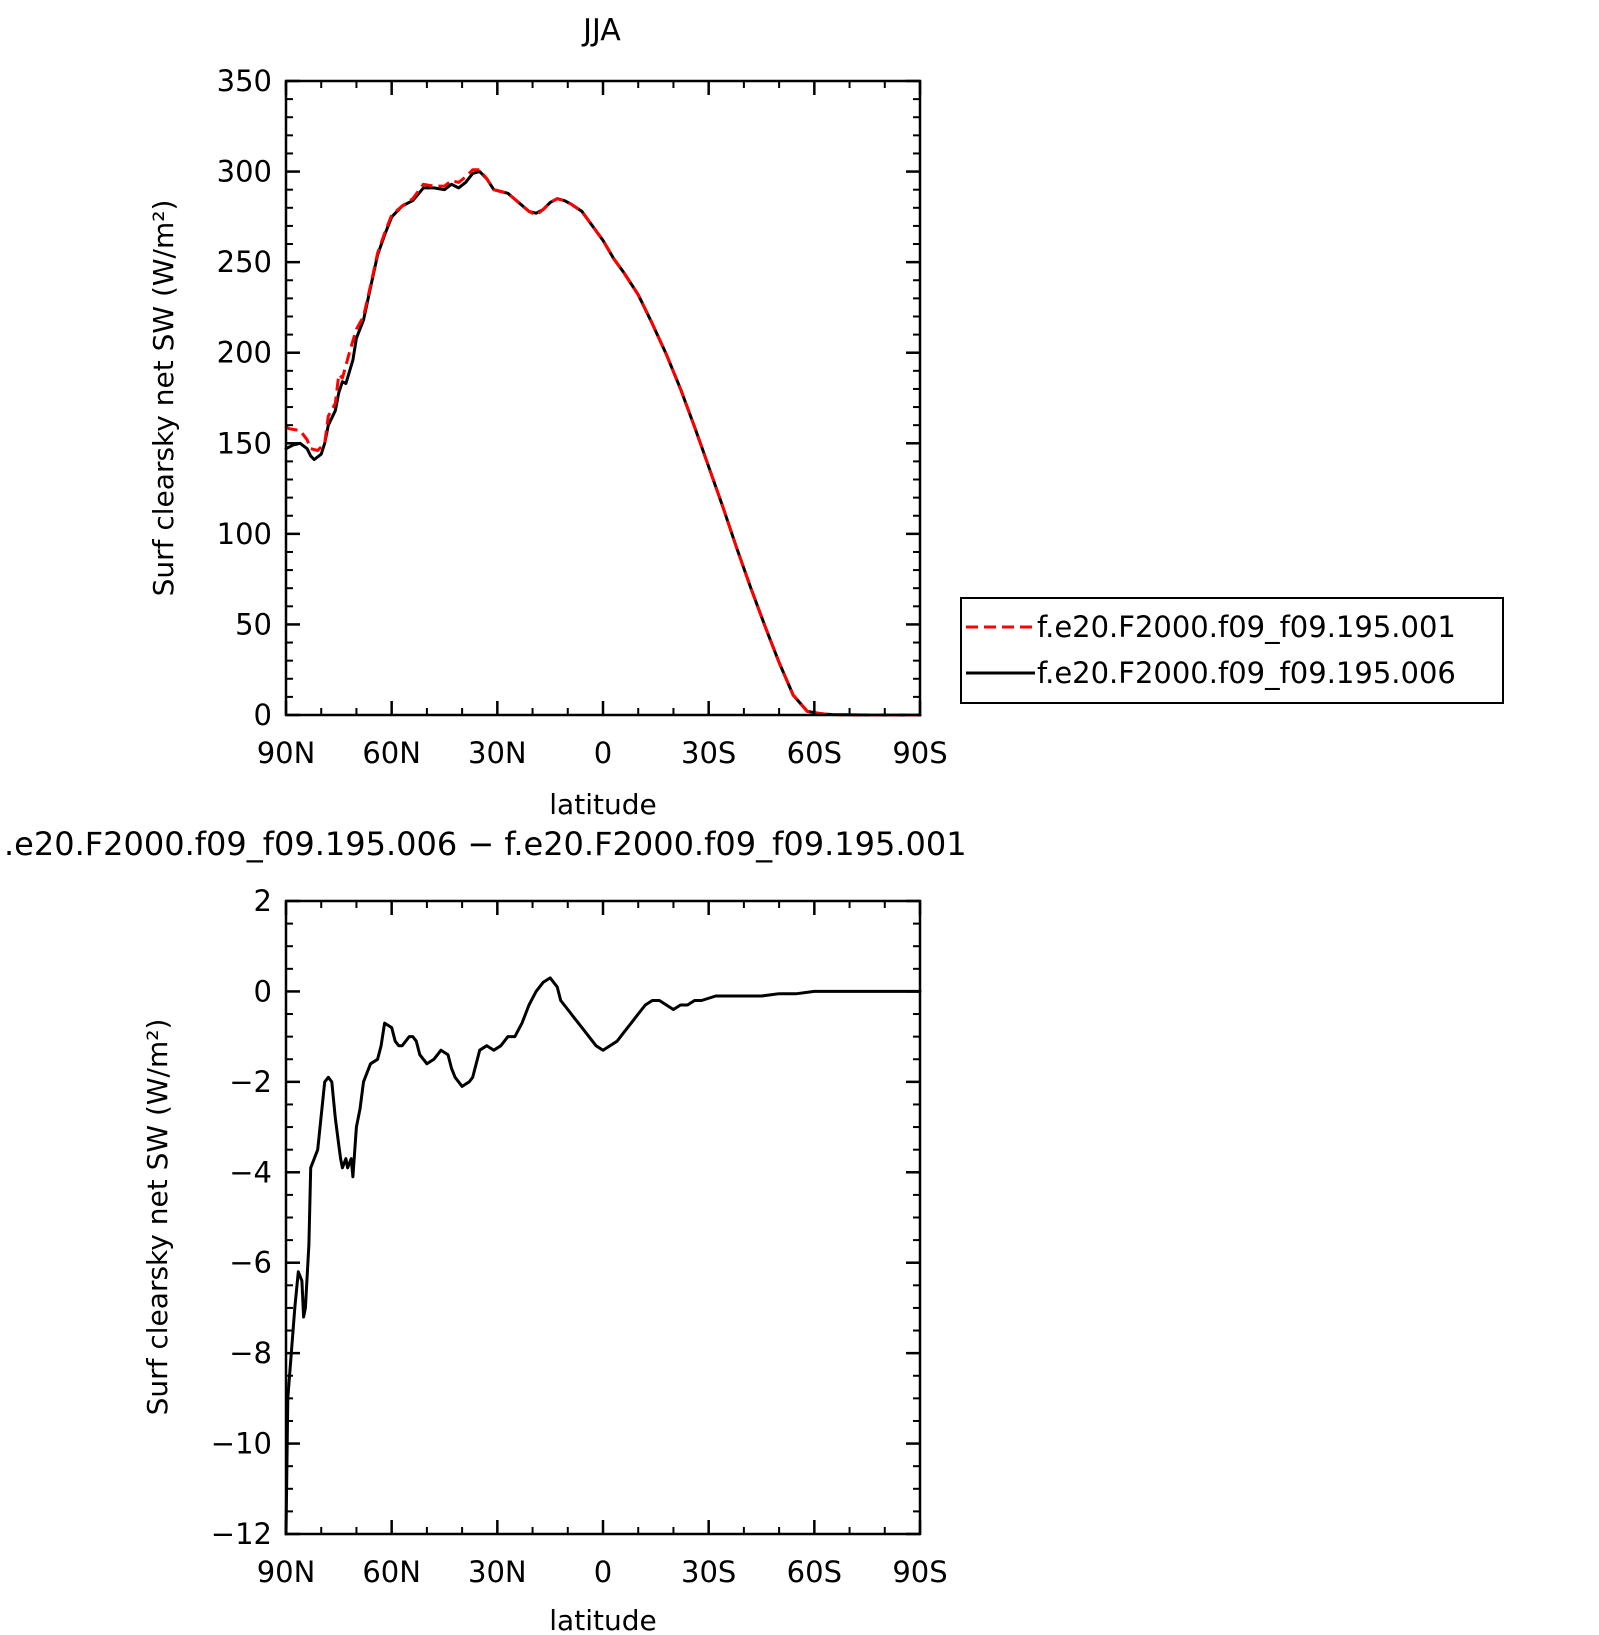 Image resolution: width=1599 pixels, height=1635 pixels. I want to click on top-y-axis-label: Surf clearsky net SW (W/m²), so click(163, 398).